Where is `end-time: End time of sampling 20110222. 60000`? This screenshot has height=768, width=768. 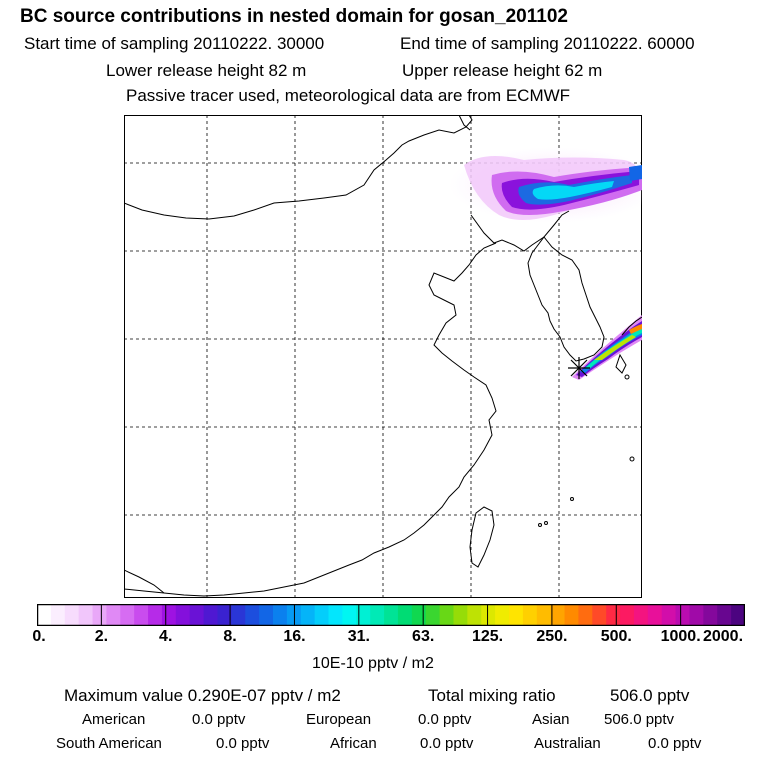
end-time: End time of sampling 20110222. 60000 is located at coordinates (547, 43).